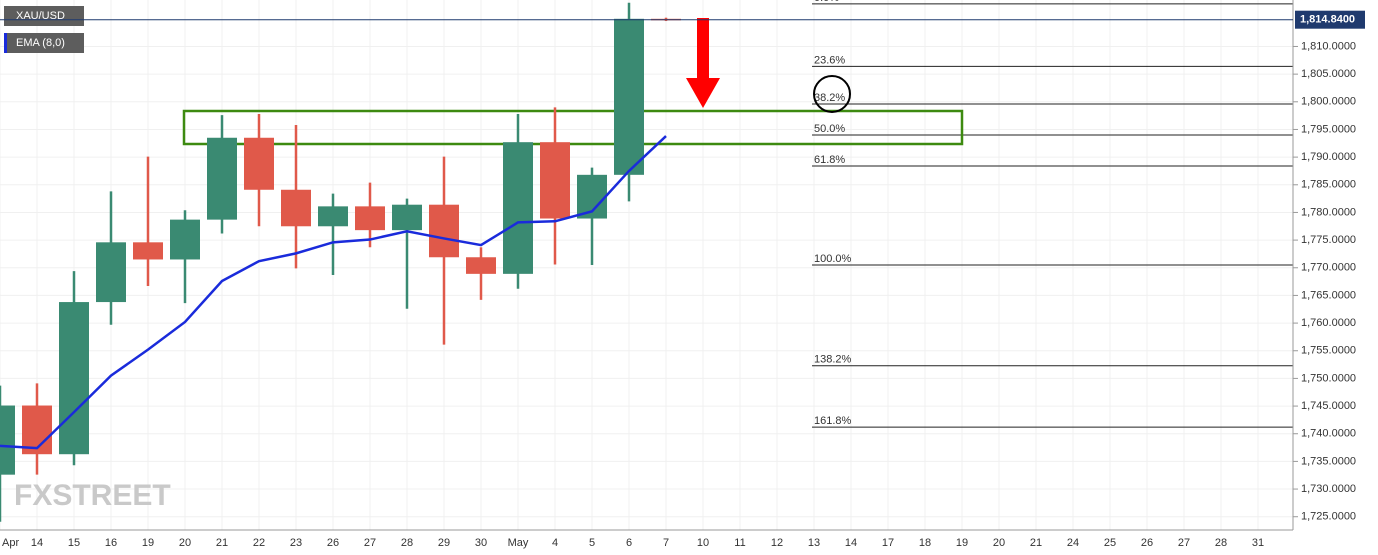 The image size is (1378, 555). I want to click on x-tick-label: 7, so click(666, 543).